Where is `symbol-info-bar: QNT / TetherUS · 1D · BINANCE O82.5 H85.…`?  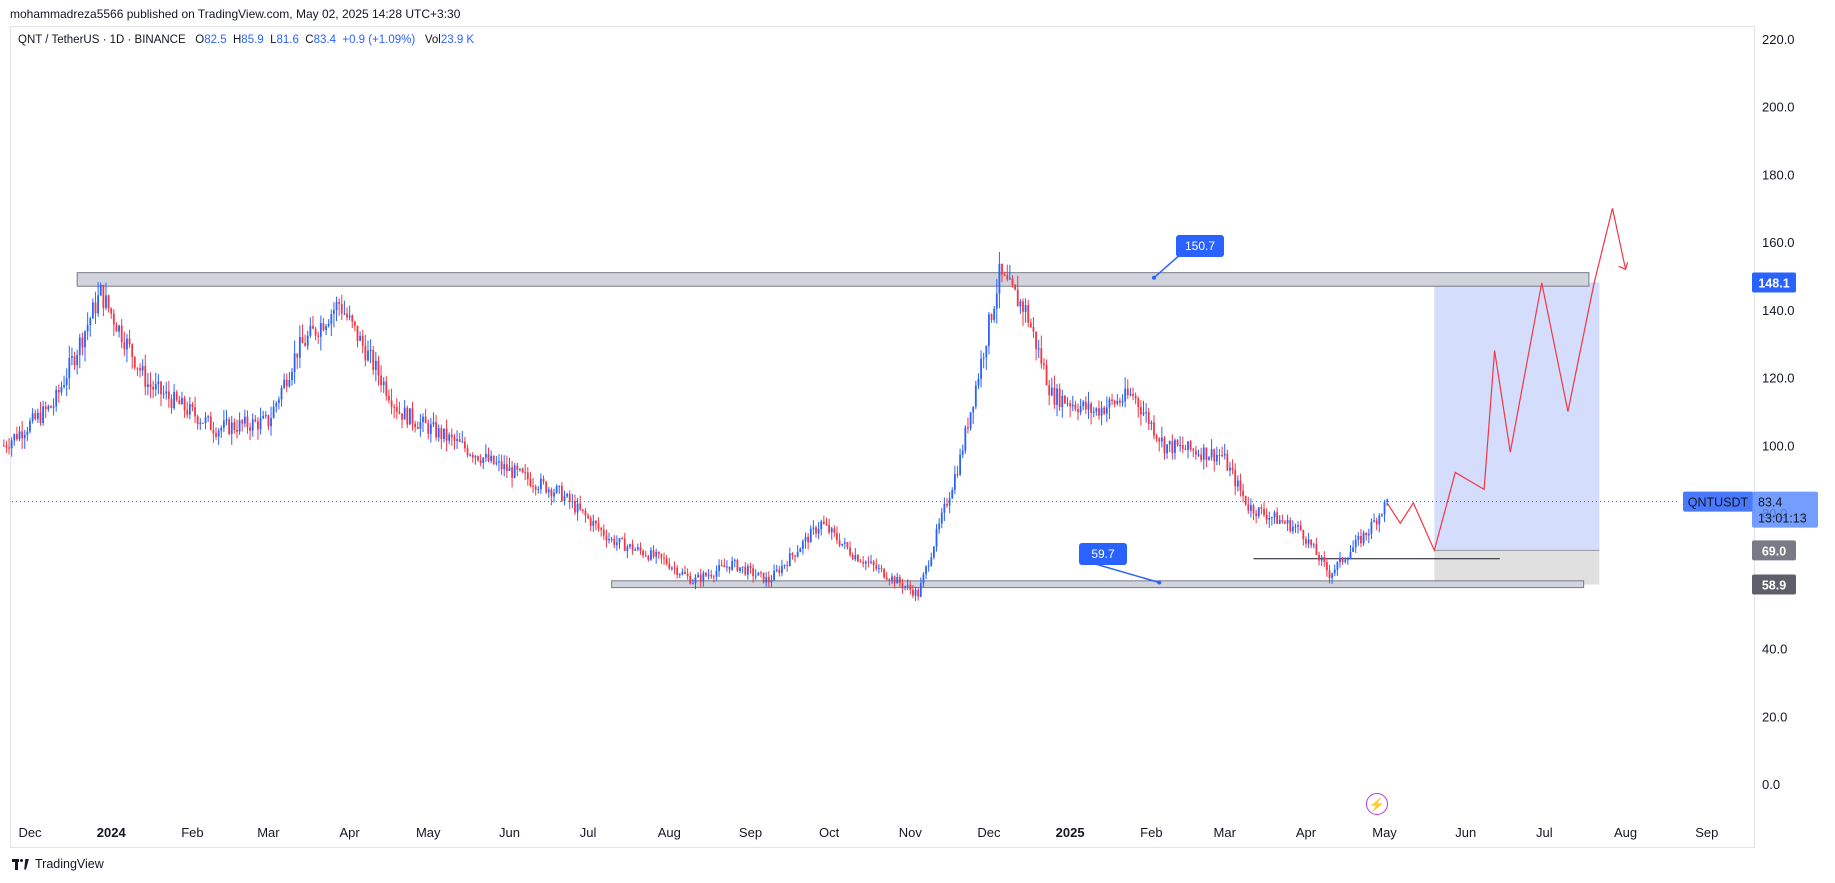
symbol-info-bar: QNT / TetherUS · 1D · BINANCE O82.5 H85.… is located at coordinates (246, 40).